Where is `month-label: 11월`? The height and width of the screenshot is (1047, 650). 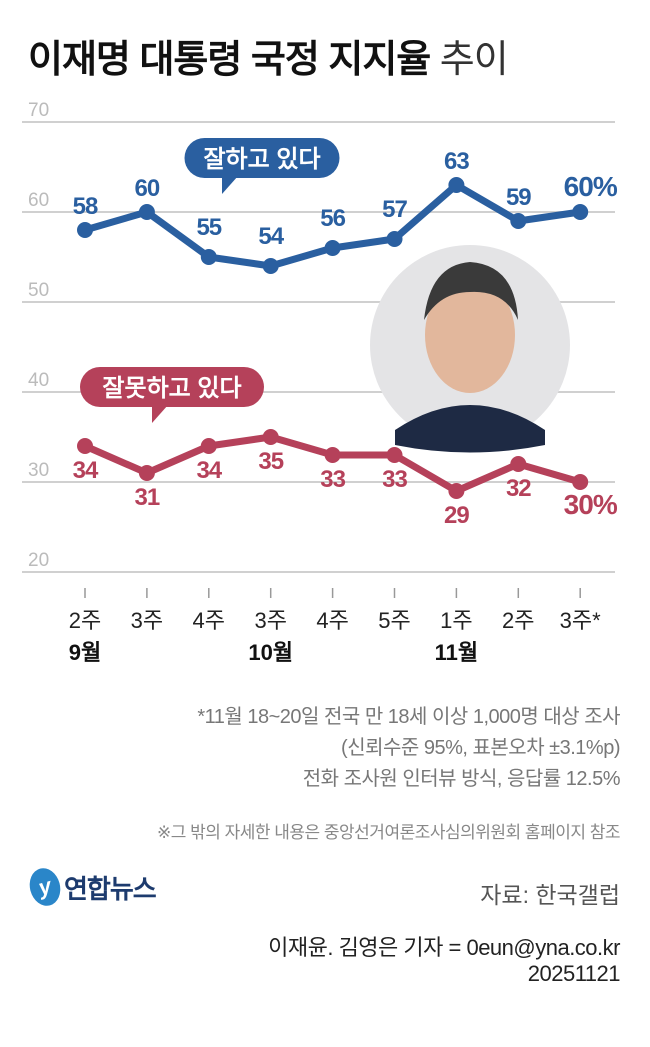 month-label: 11월 is located at coordinates (457, 652).